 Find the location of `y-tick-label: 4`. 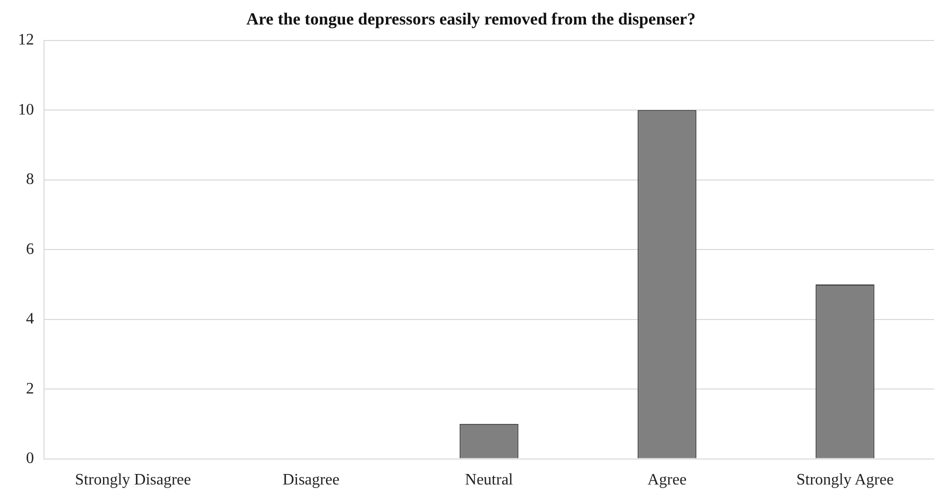

y-tick-label: 4 is located at coordinates (30, 319).